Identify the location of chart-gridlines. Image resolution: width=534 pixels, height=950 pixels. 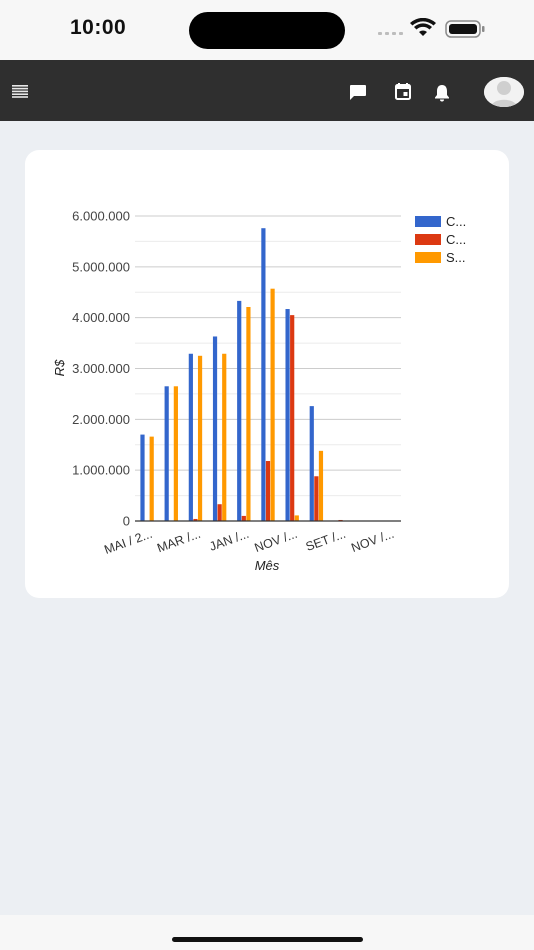
(268, 356).